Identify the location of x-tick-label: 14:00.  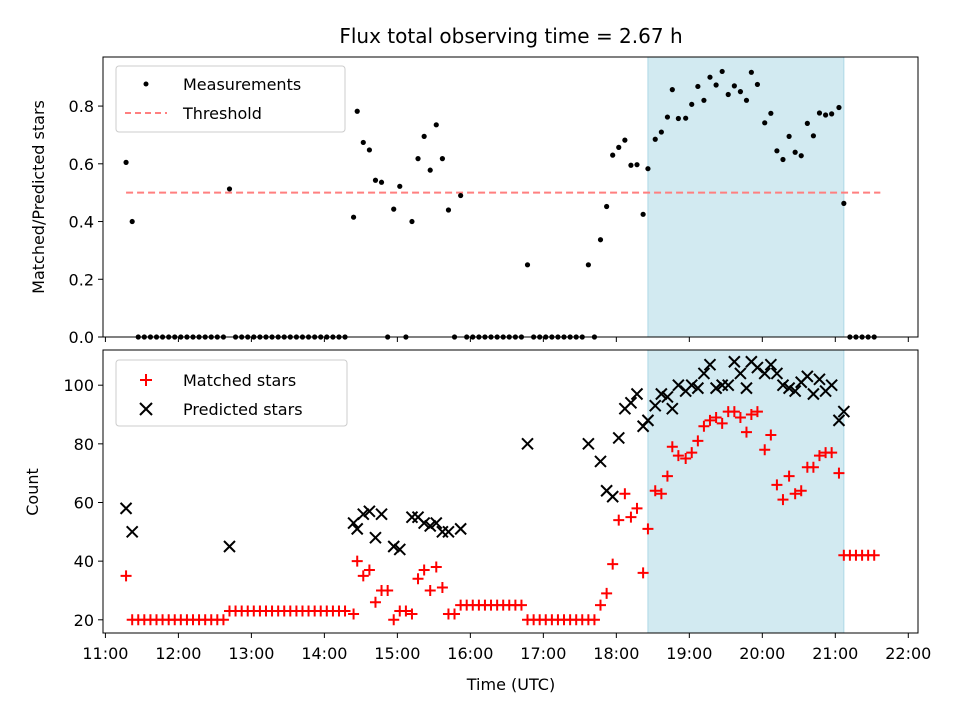
(324, 653).